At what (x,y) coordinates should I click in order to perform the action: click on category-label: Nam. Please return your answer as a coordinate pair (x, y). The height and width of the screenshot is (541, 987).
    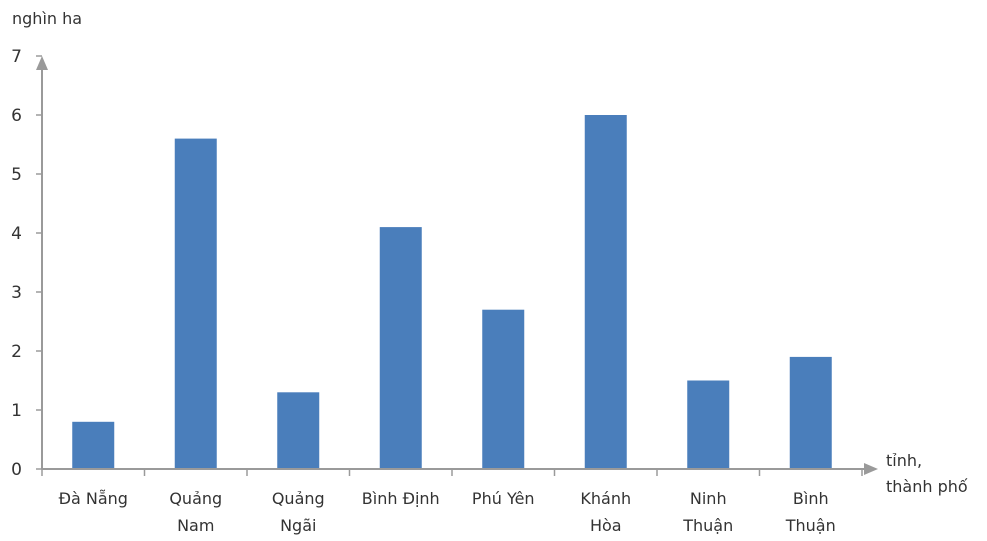
    Looking at the image, I should click on (195, 525).